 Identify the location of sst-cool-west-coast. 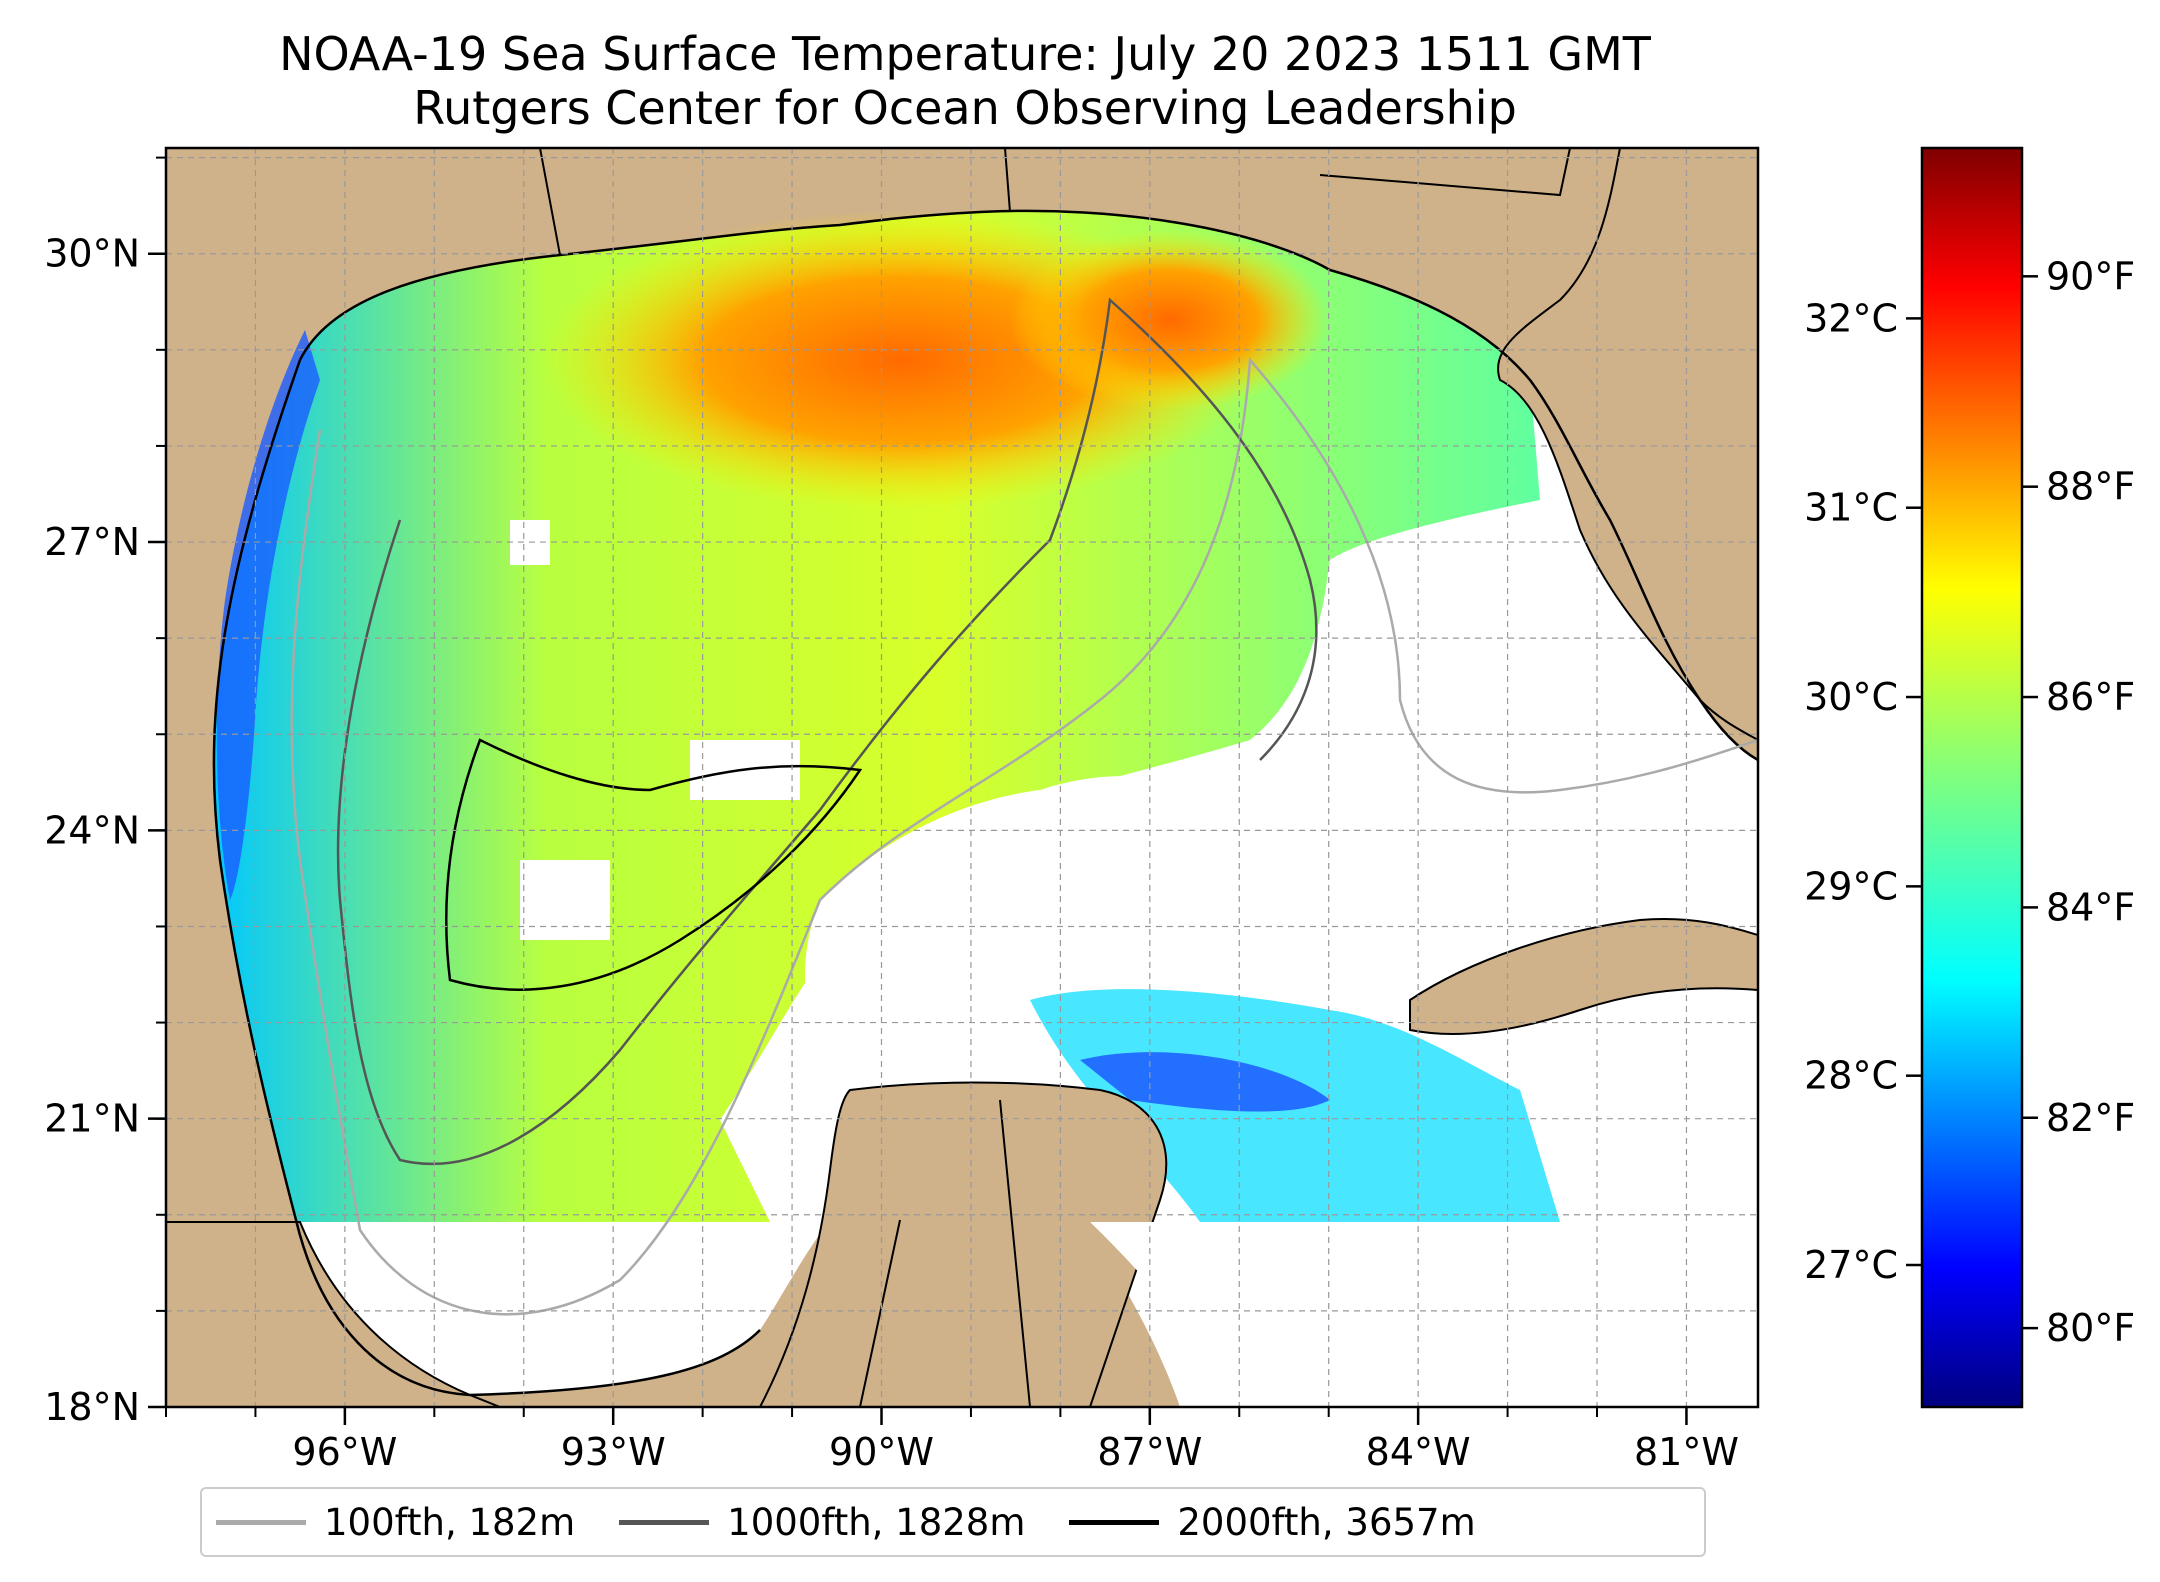
(268, 615).